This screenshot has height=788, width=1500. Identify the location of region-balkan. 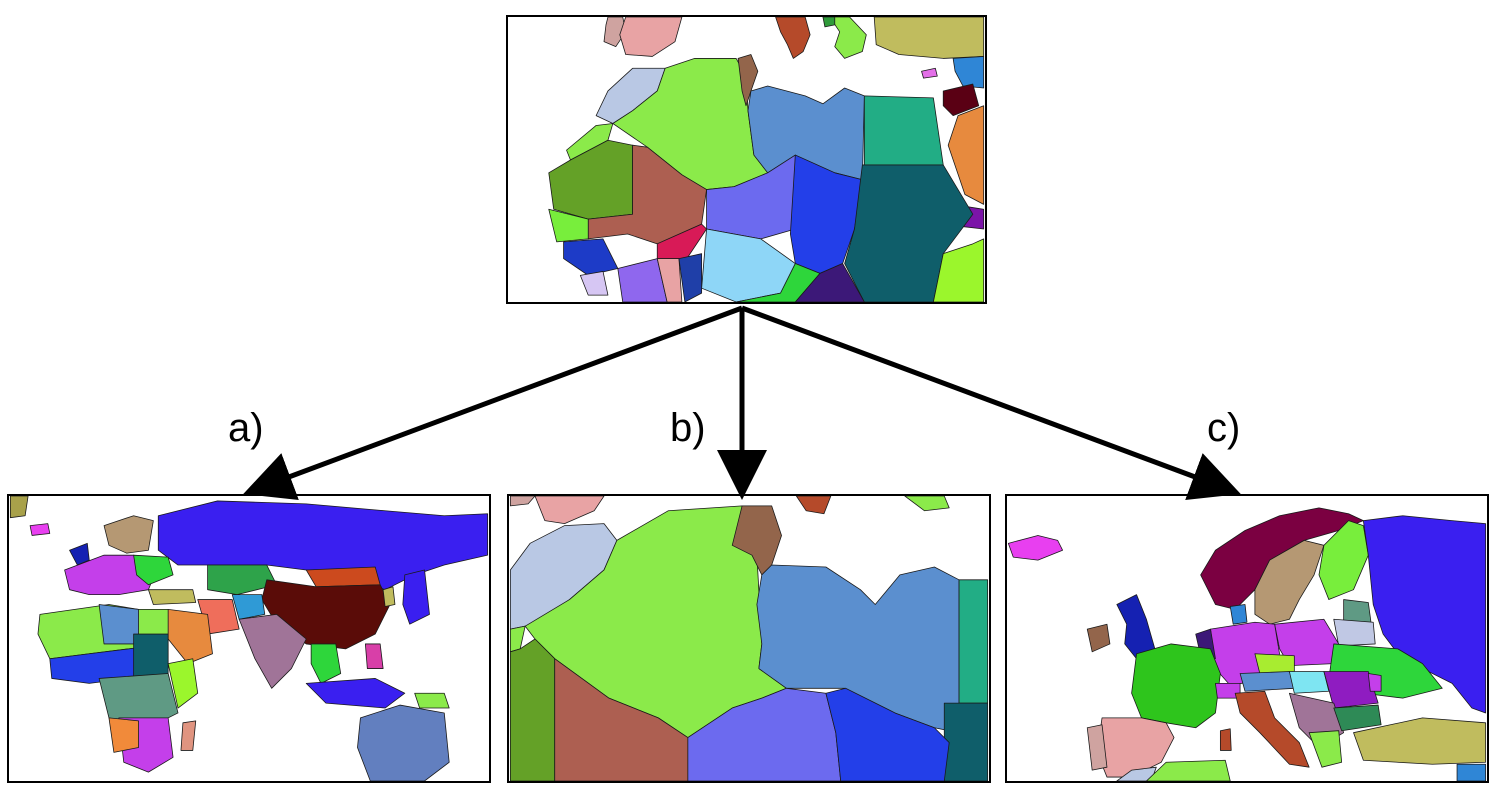
(829, 22).